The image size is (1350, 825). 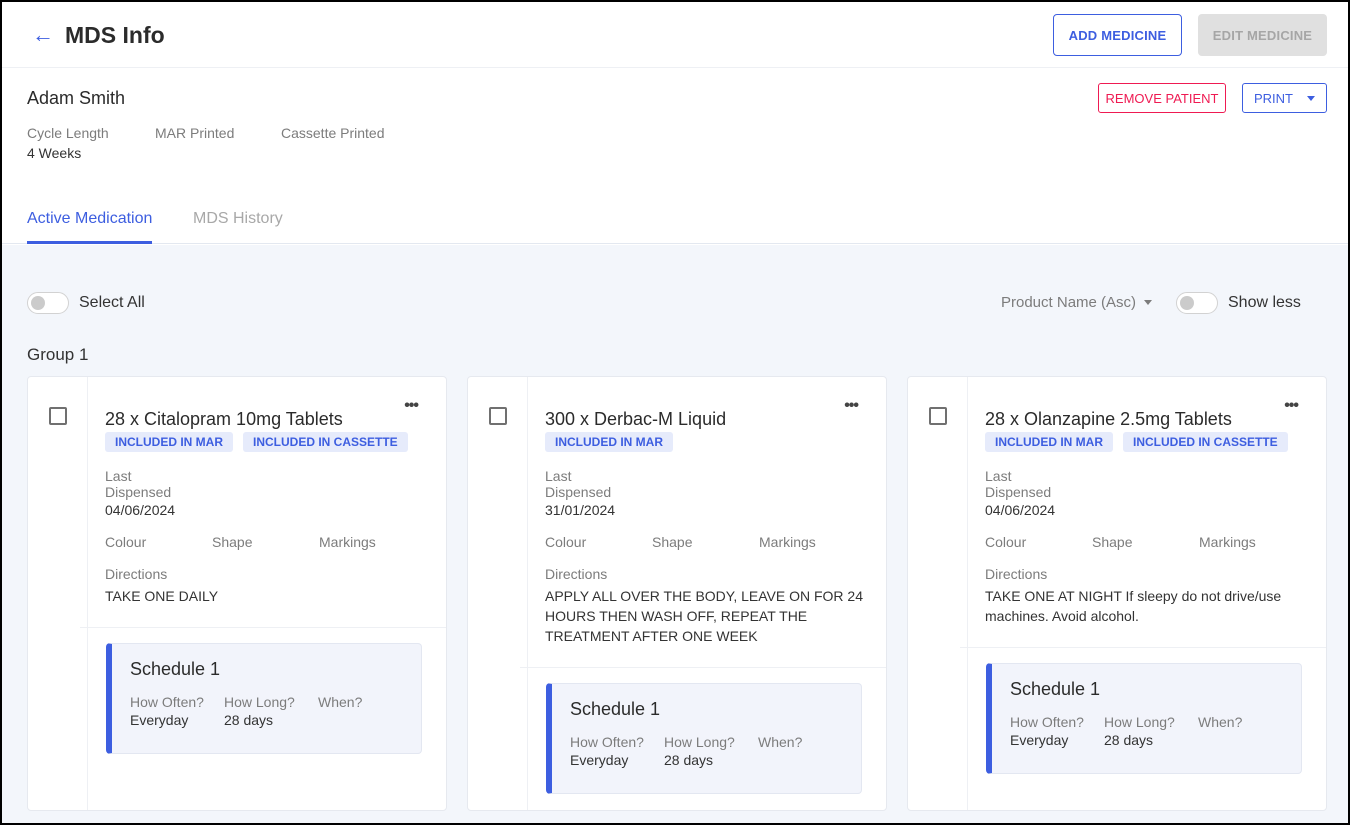 I want to click on tab-mds-history: MDS History, so click(x=238, y=218).